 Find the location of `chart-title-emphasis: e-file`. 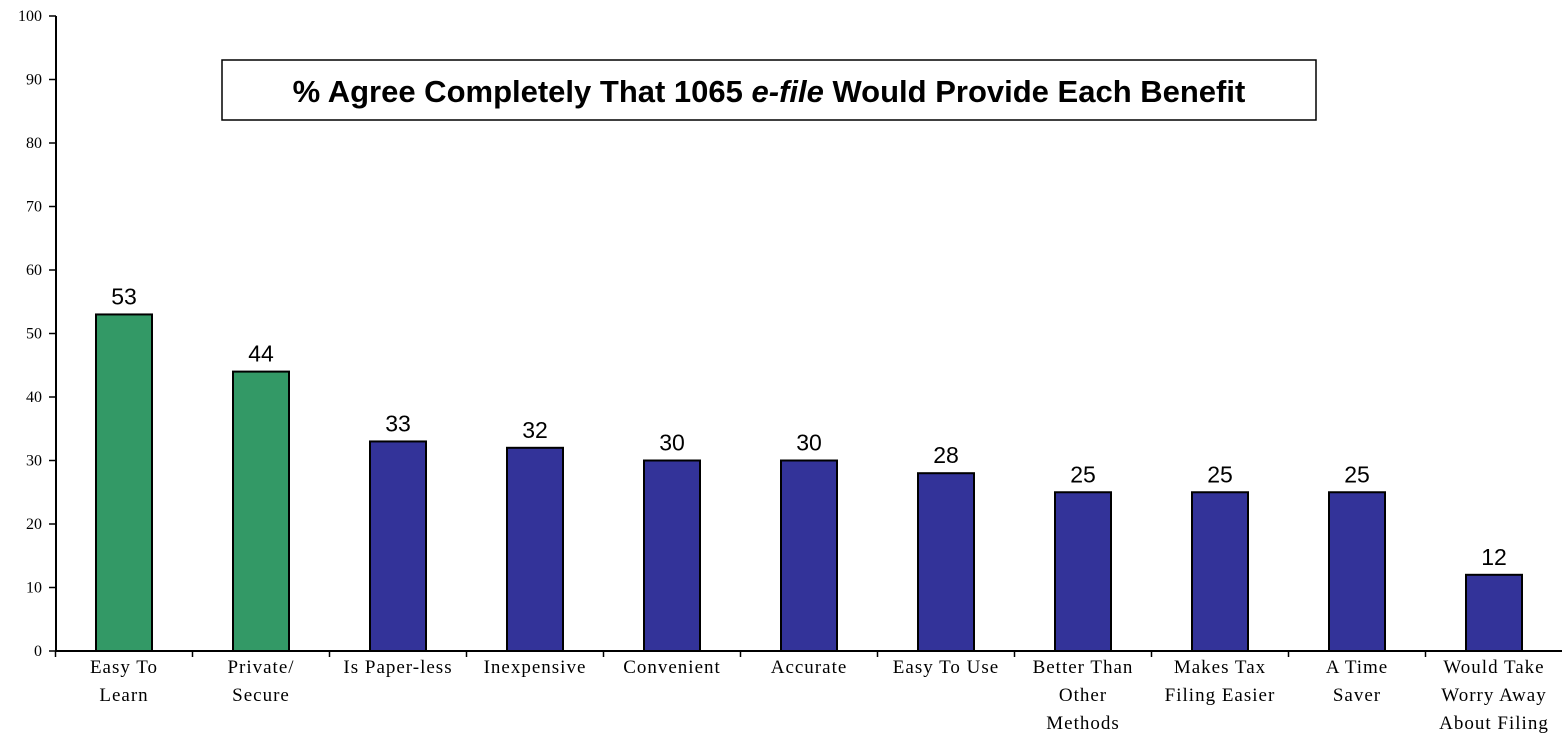

chart-title-emphasis: e-file is located at coordinates (788, 91).